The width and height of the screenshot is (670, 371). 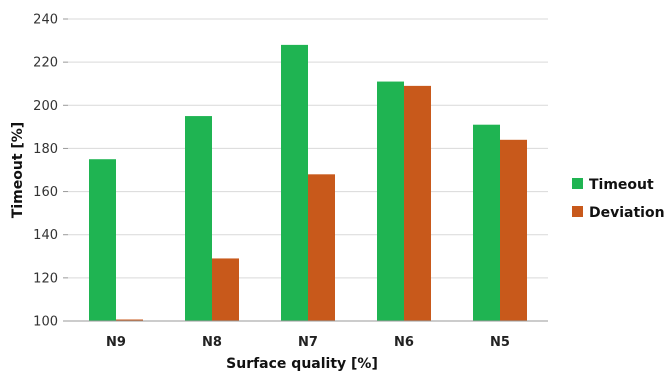 What do you see at coordinates (45, 106) in the screenshot?
I see `y-tick-label: 200` at bounding box center [45, 106].